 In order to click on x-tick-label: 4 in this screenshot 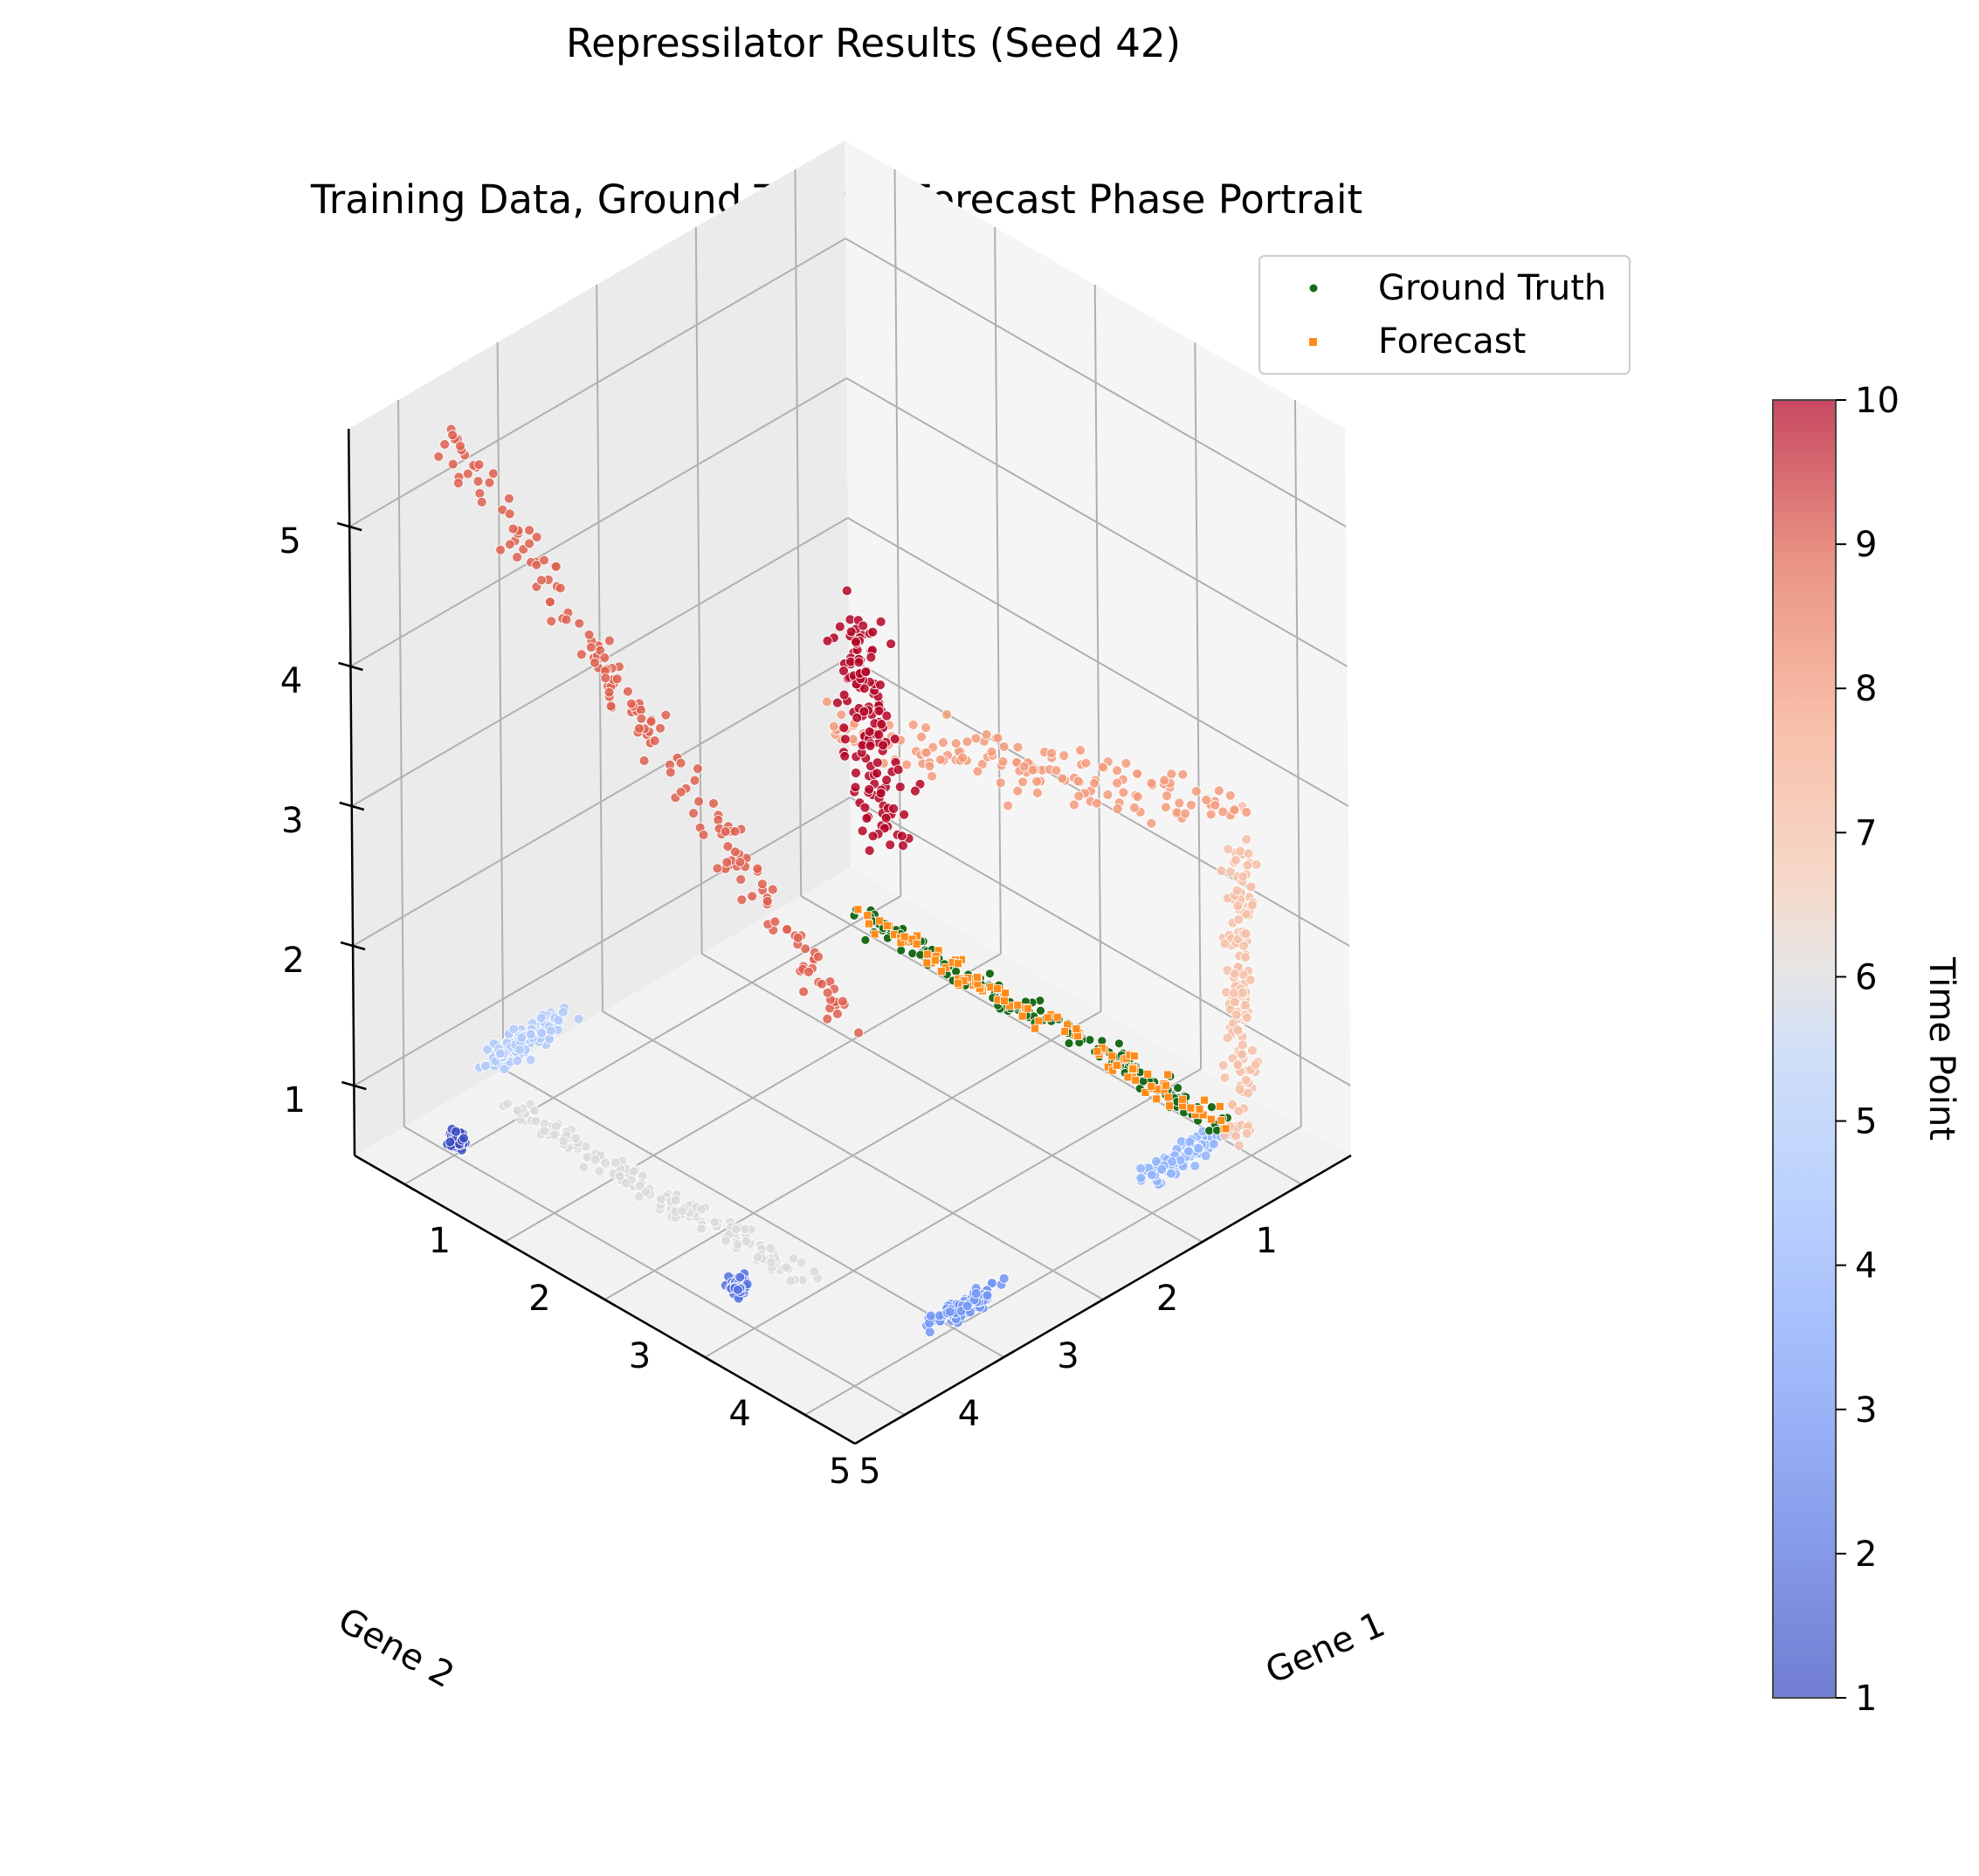, I will do `click(739, 1414)`.